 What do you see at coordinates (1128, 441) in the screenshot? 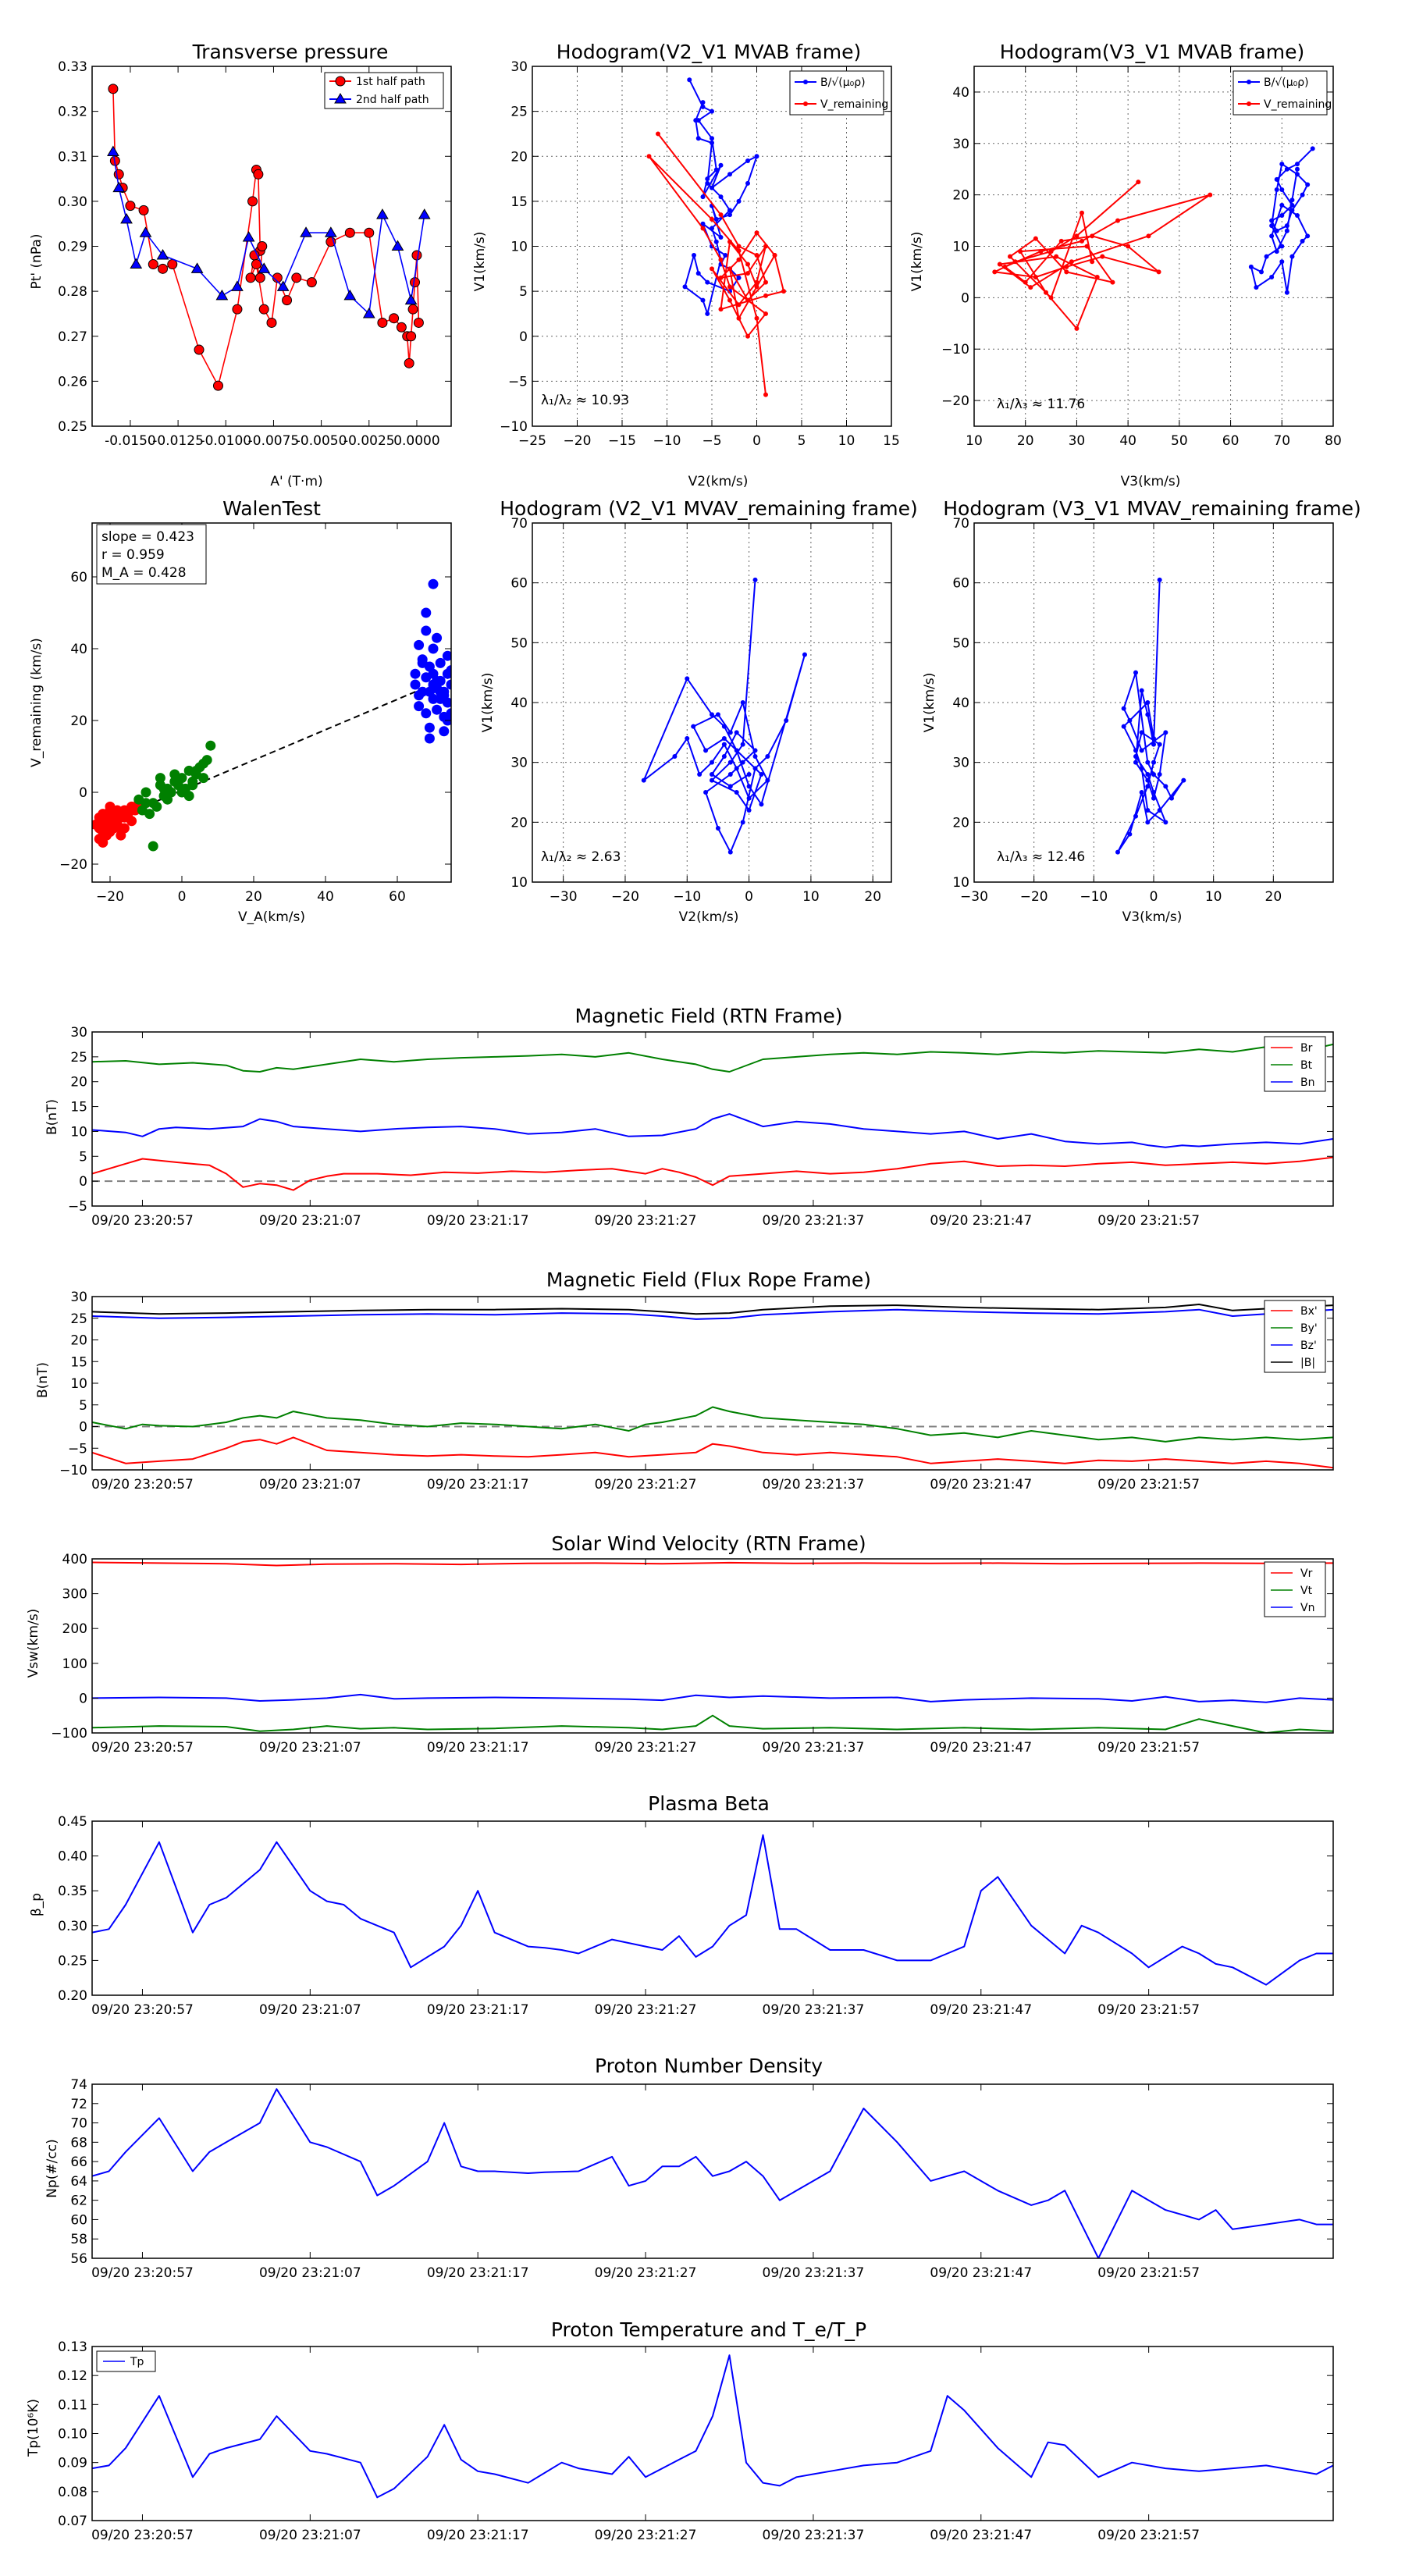
I see `x-tick-label: 40` at bounding box center [1128, 441].